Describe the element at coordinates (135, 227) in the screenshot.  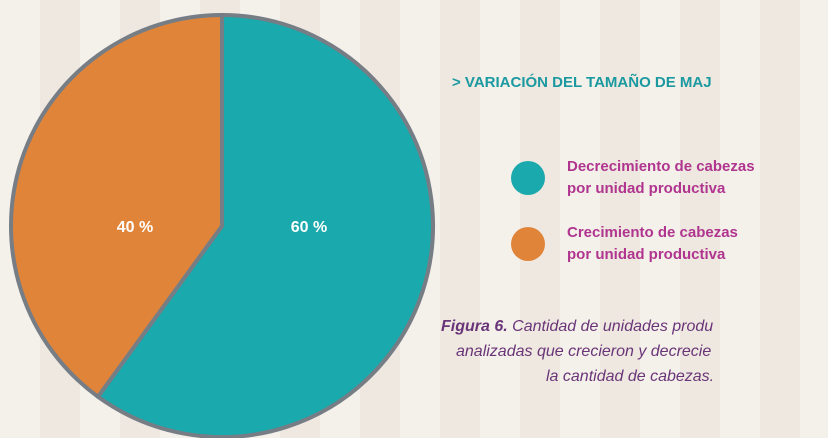
I see `data-label: 40 %` at that location.